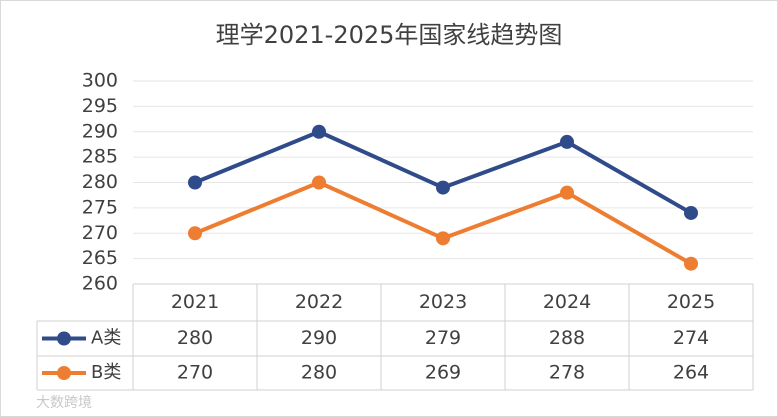 The width and height of the screenshot is (778, 417). I want to click on legend-label: B类, so click(106, 372).